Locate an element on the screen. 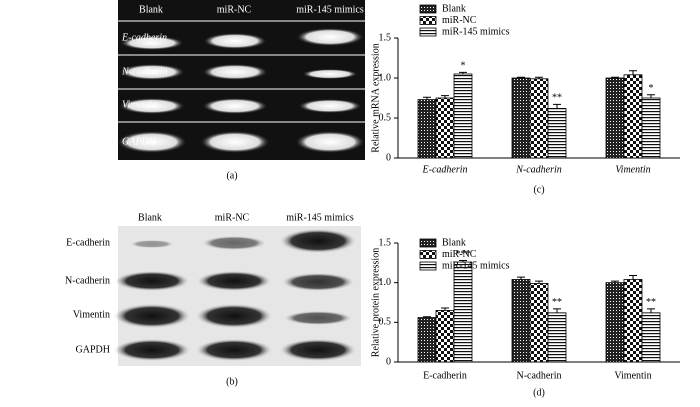 Image resolution: width=700 pixels, height=407 pixels. significance: *** is located at coordinates (463, 254).